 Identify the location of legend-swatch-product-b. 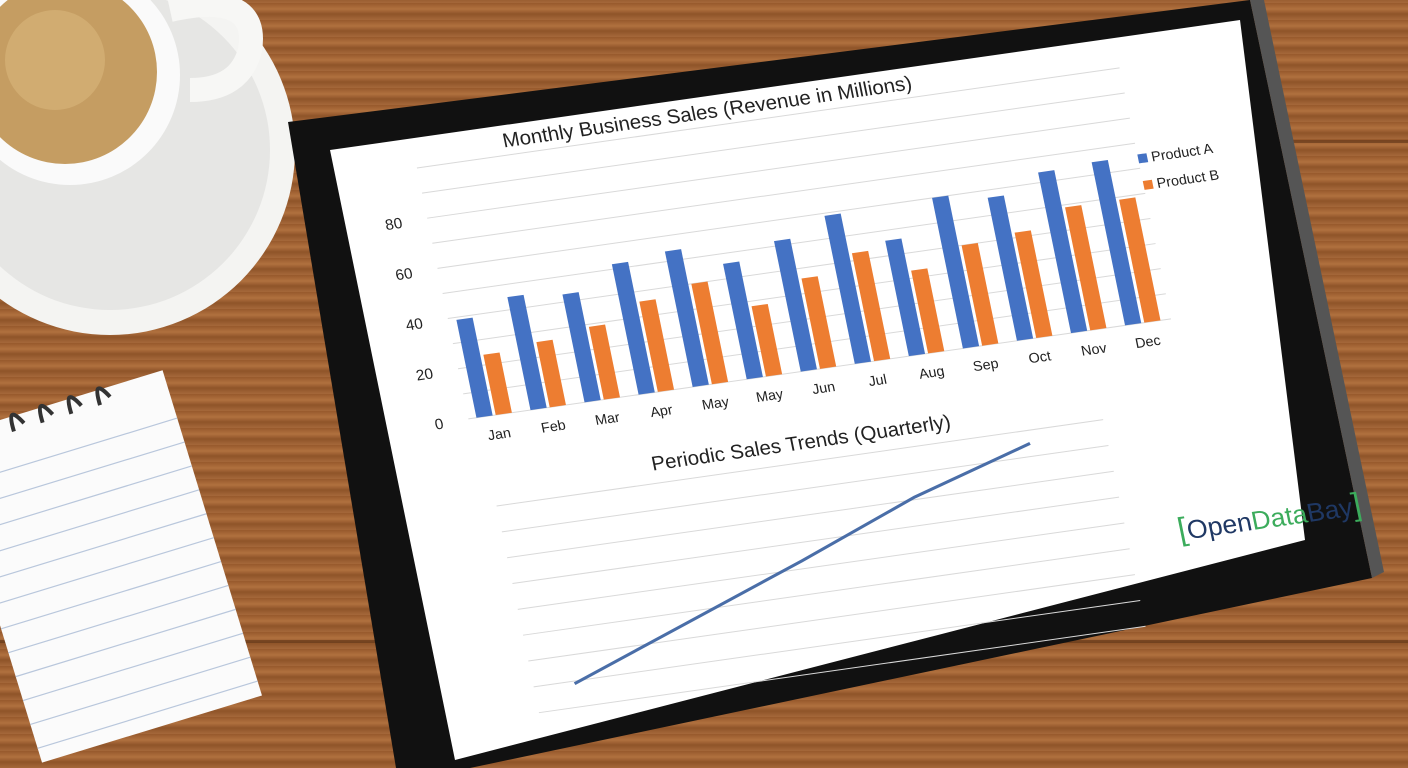
(1148, 184).